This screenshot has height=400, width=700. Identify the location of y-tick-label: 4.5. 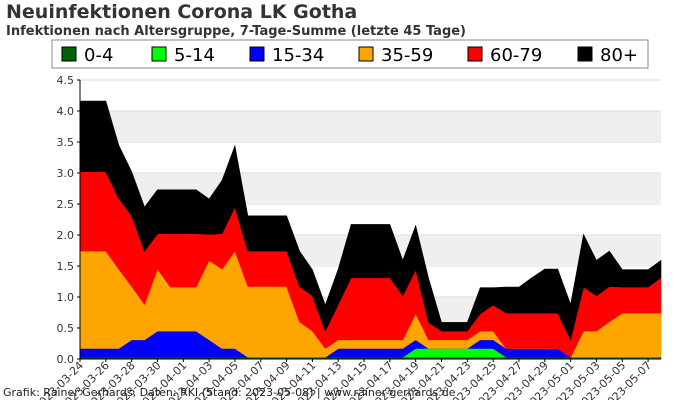
(66, 80).